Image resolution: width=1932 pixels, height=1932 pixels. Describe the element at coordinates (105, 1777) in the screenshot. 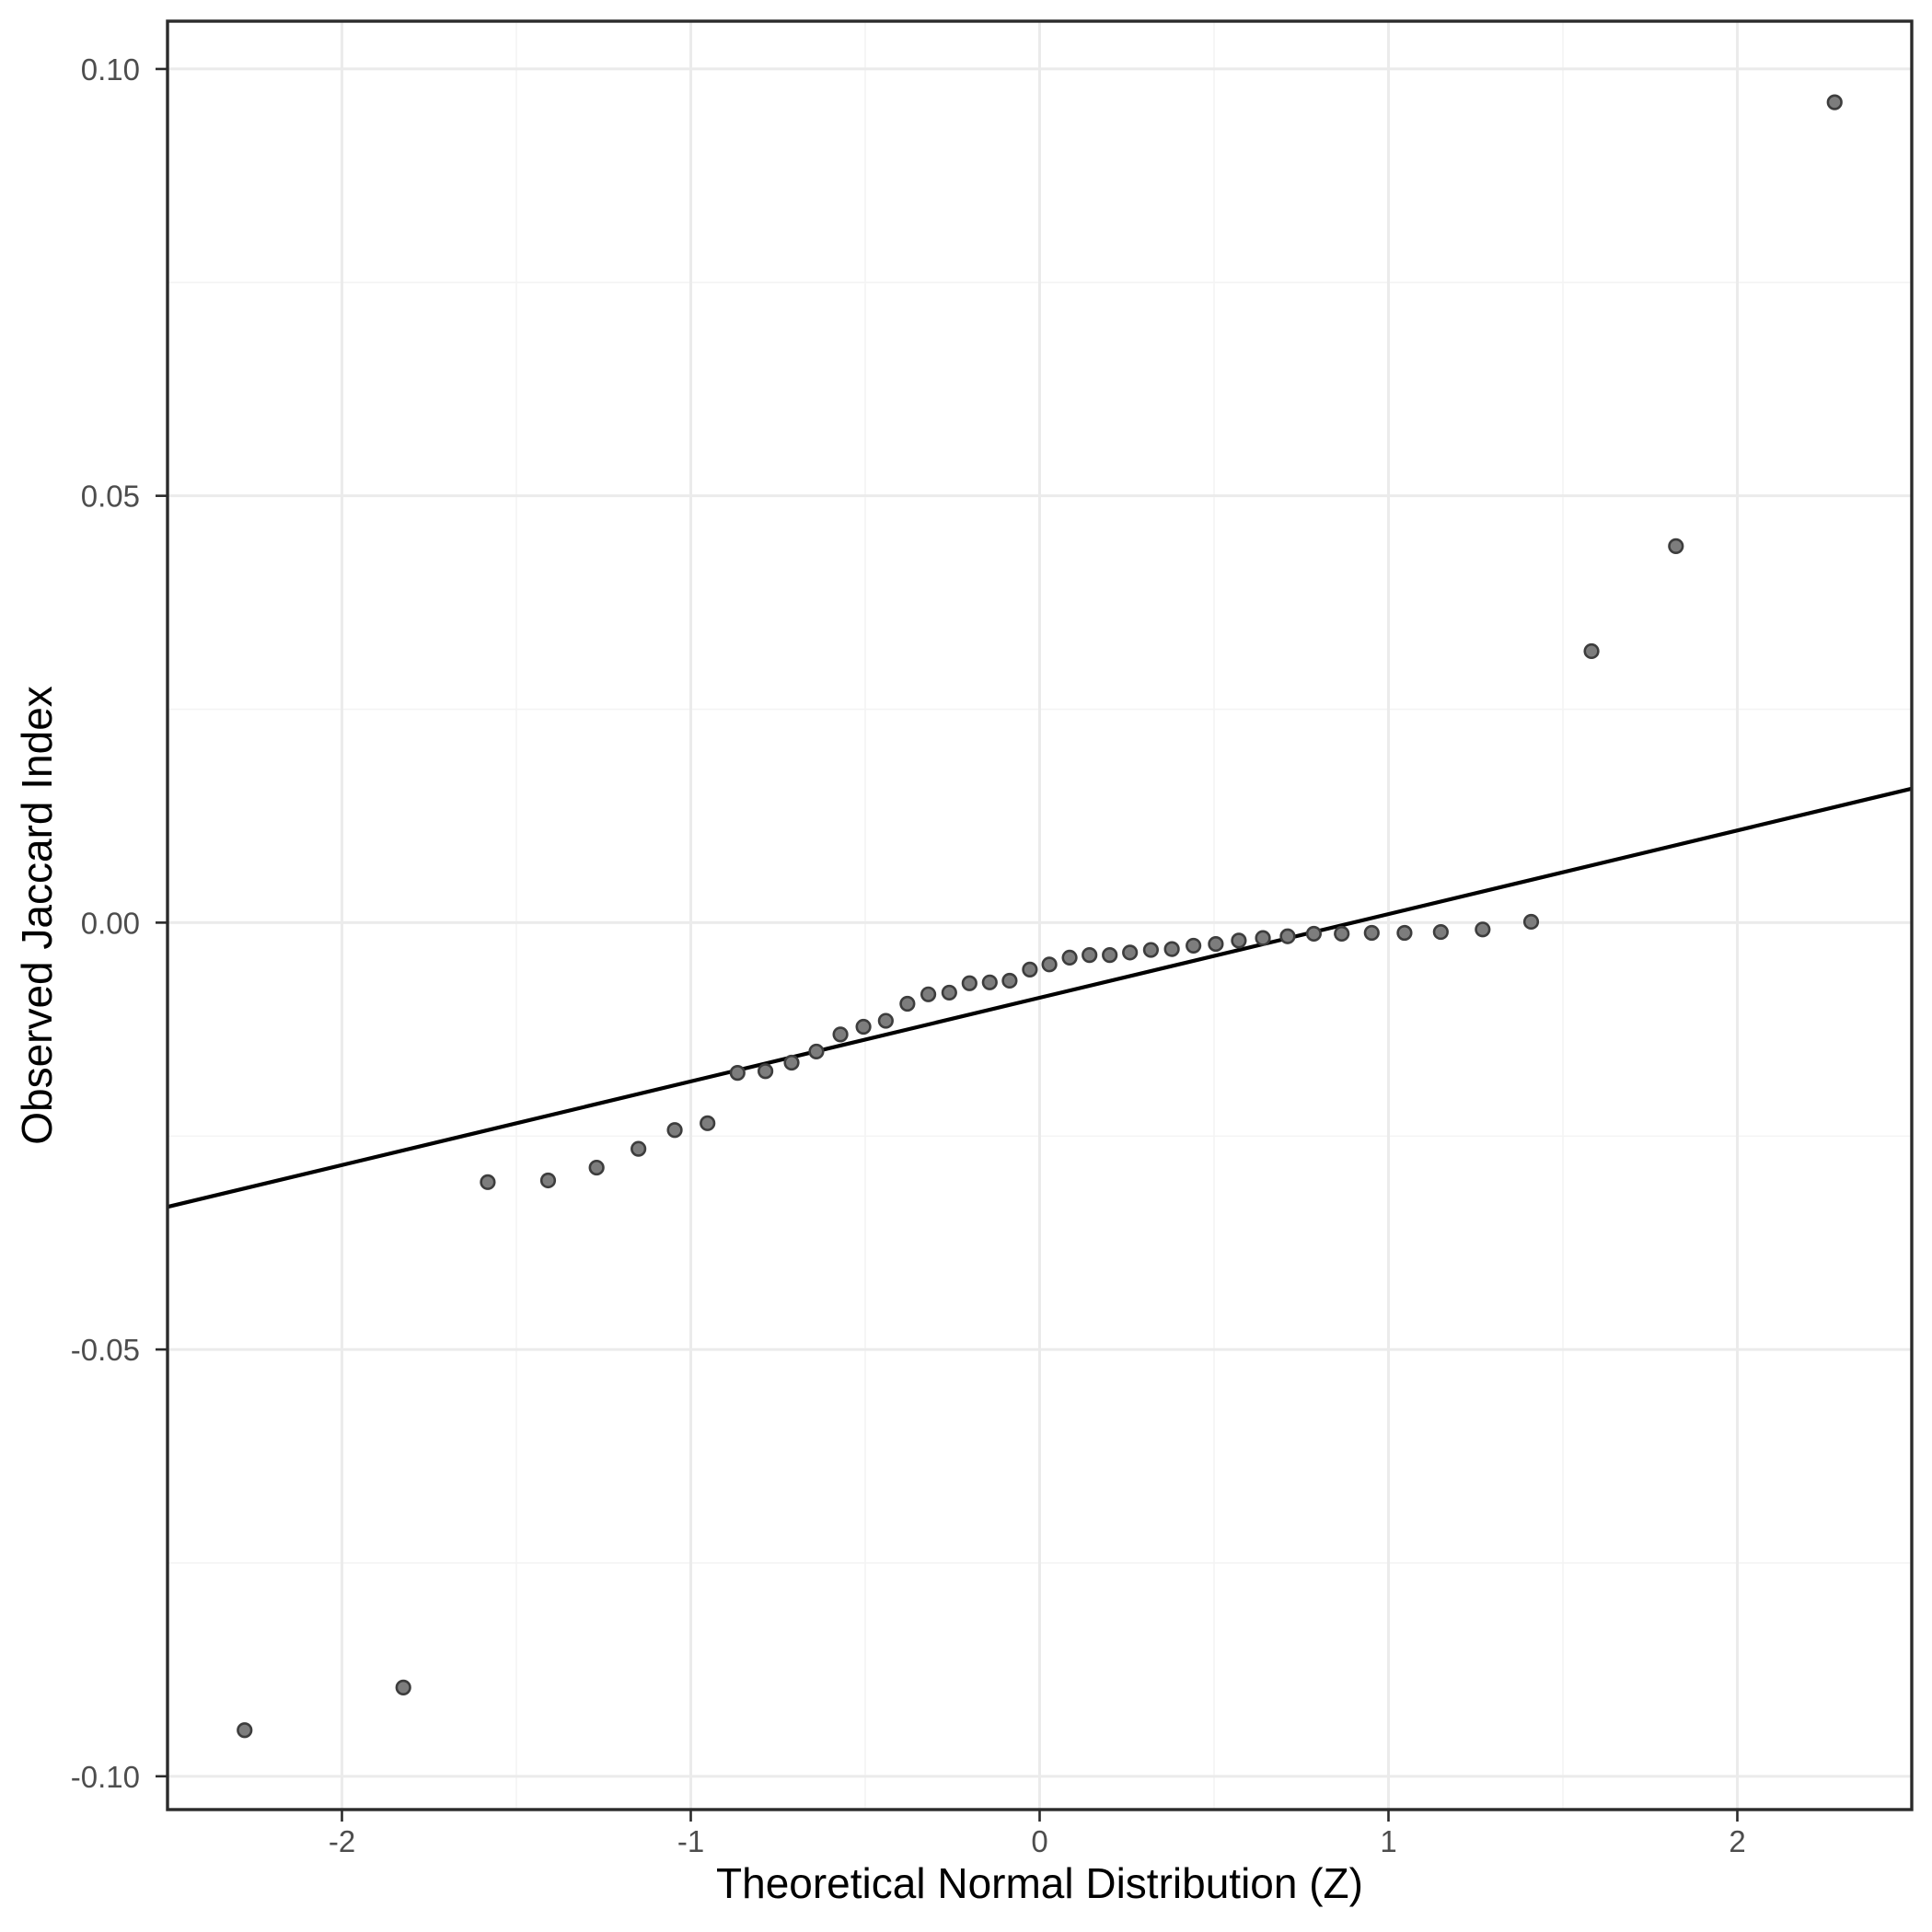

I see `y-tick-label: -0.10` at that location.